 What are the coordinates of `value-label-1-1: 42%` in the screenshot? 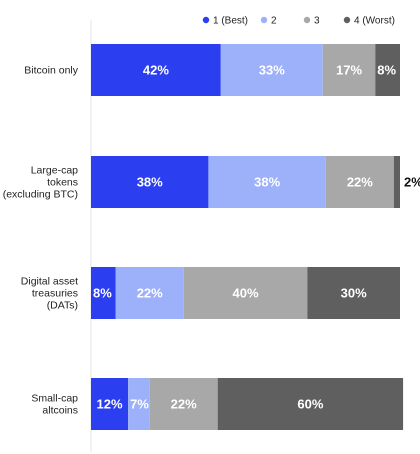 It's located at (156, 70).